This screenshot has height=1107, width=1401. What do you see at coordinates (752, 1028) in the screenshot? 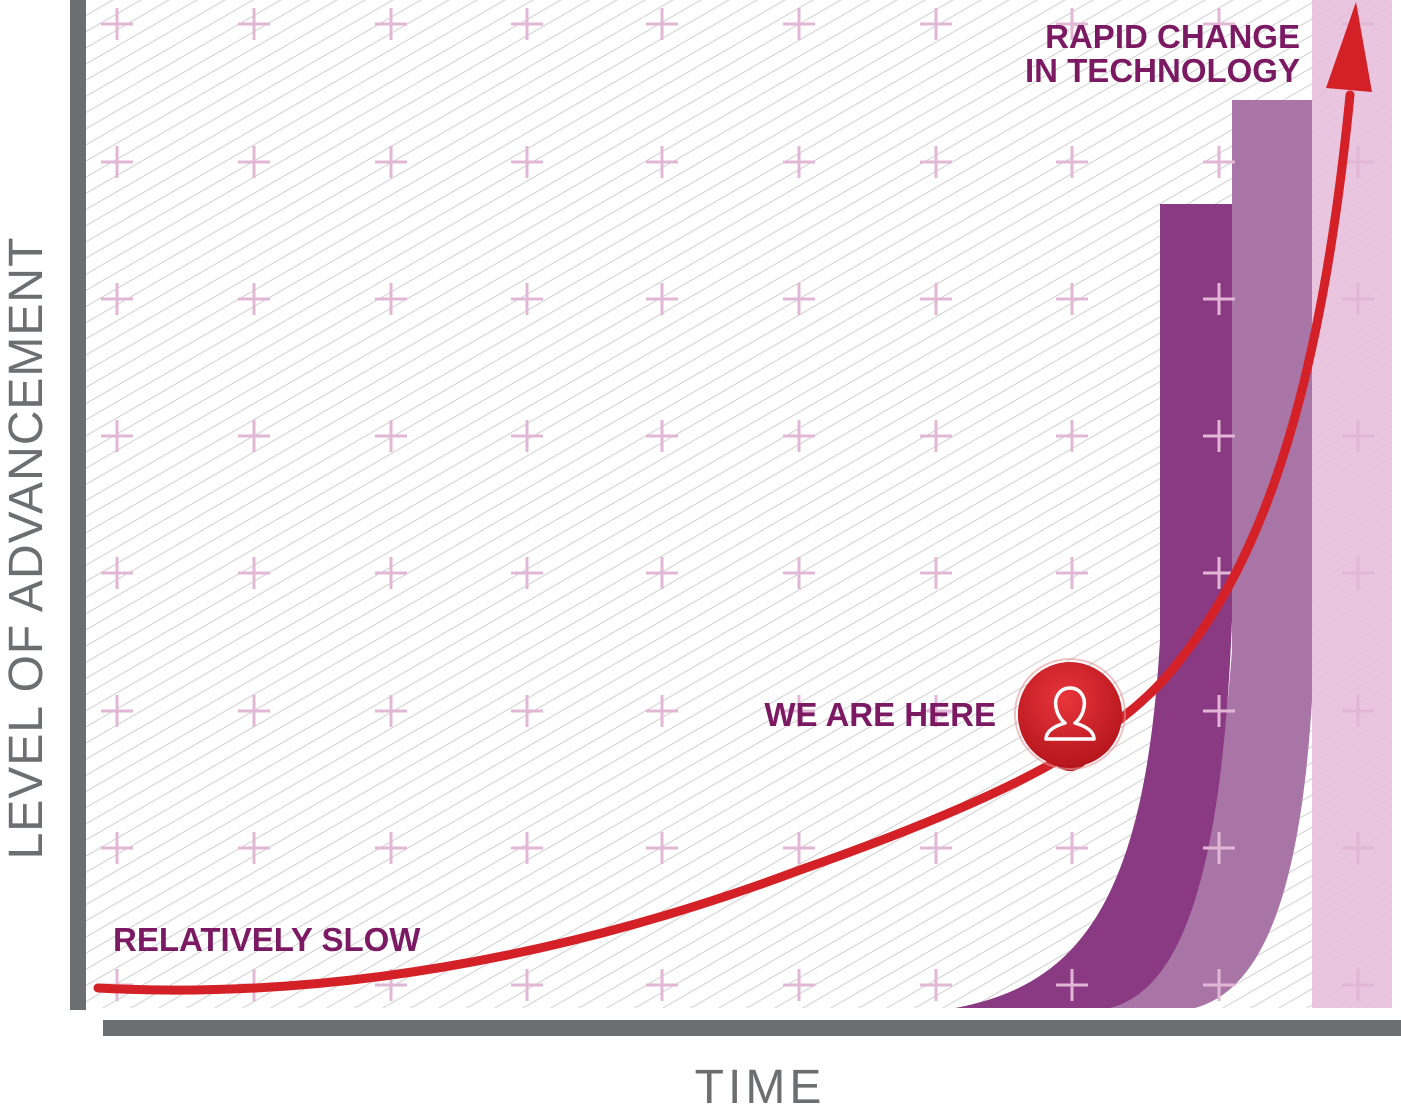
I see `x-axis` at bounding box center [752, 1028].